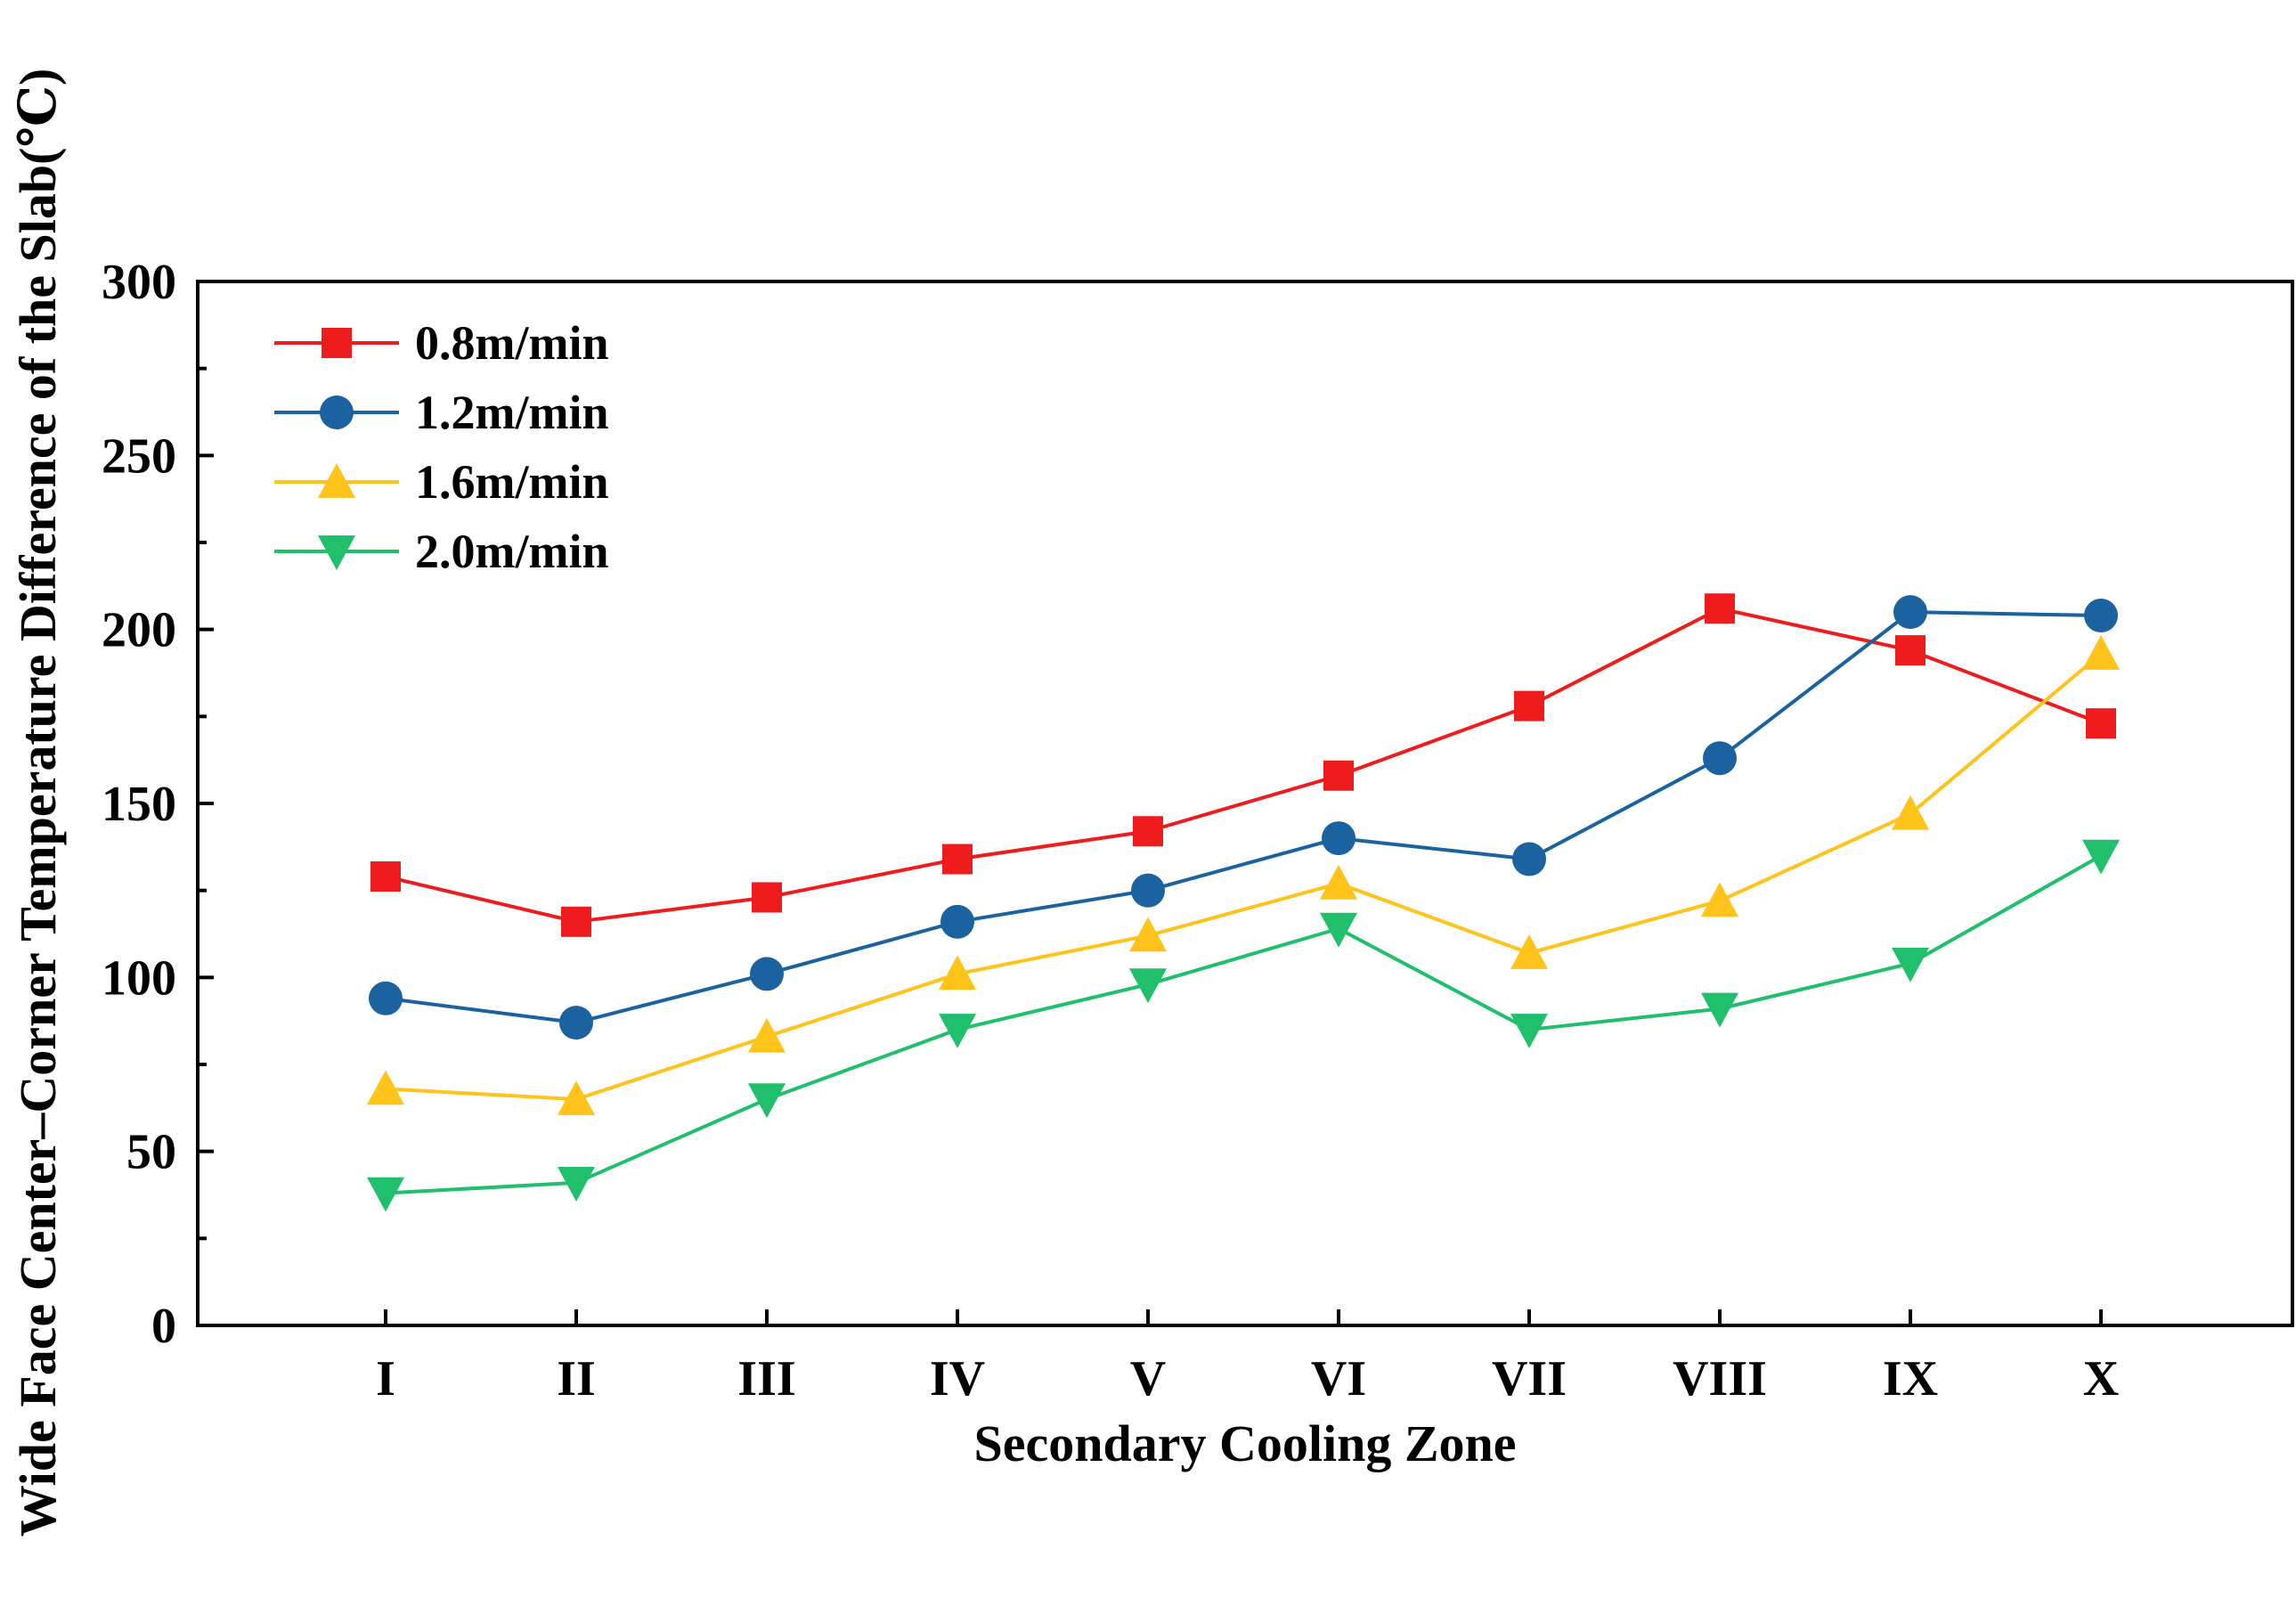 Image resolution: width=2296 pixels, height=1606 pixels. What do you see at coordinates (957, 1378) in the screenshot?
I see `x-tick-label: IV` at bounding box center [957, 1378].